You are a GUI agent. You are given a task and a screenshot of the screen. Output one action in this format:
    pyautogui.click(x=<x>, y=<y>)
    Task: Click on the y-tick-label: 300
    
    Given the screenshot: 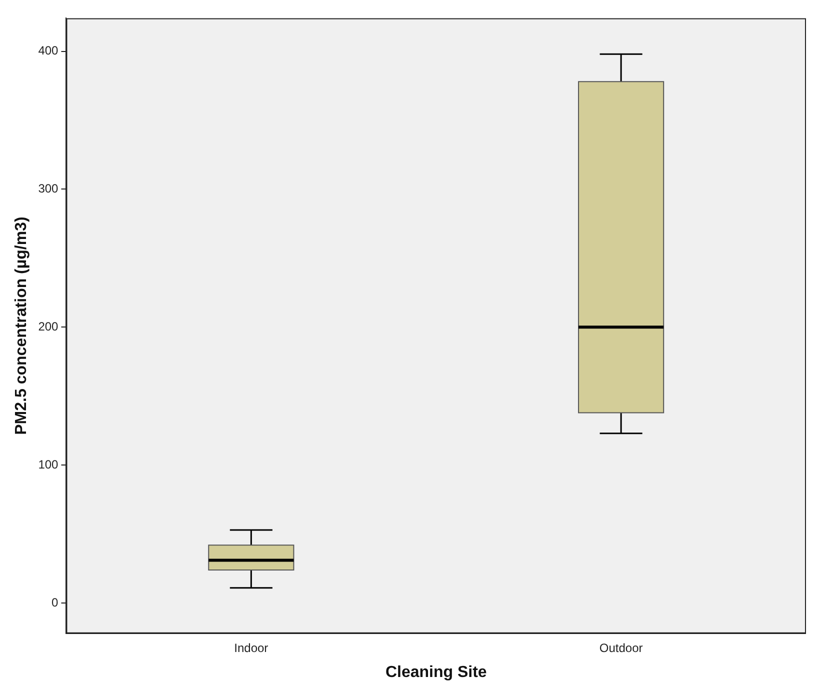 What is the action you would take?
    pyautogui.click(x=48, y=189)
    